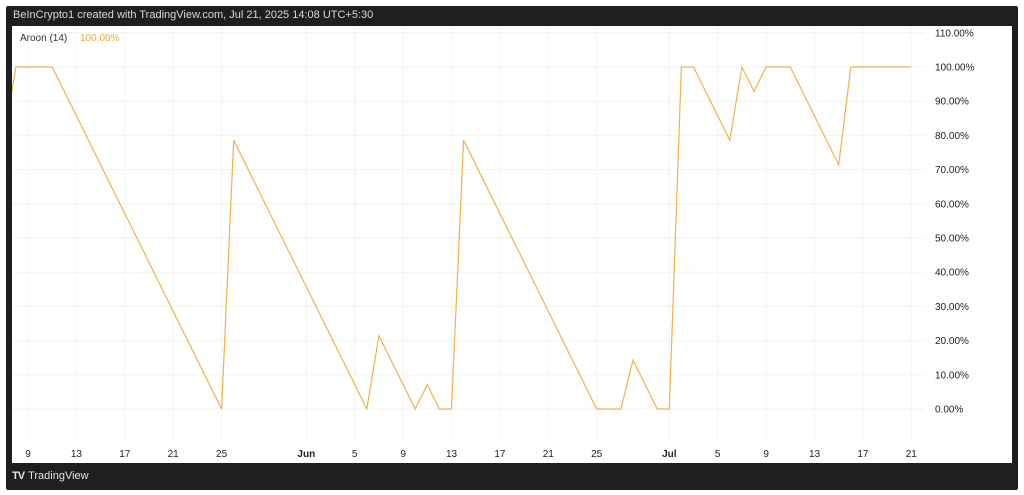 This screenshot has width=1024, height=495. What do you see at coordinates (952, 307) in the screenshot?
I see `y-tick-label: 30.00%` at bounding box center [952, 307].